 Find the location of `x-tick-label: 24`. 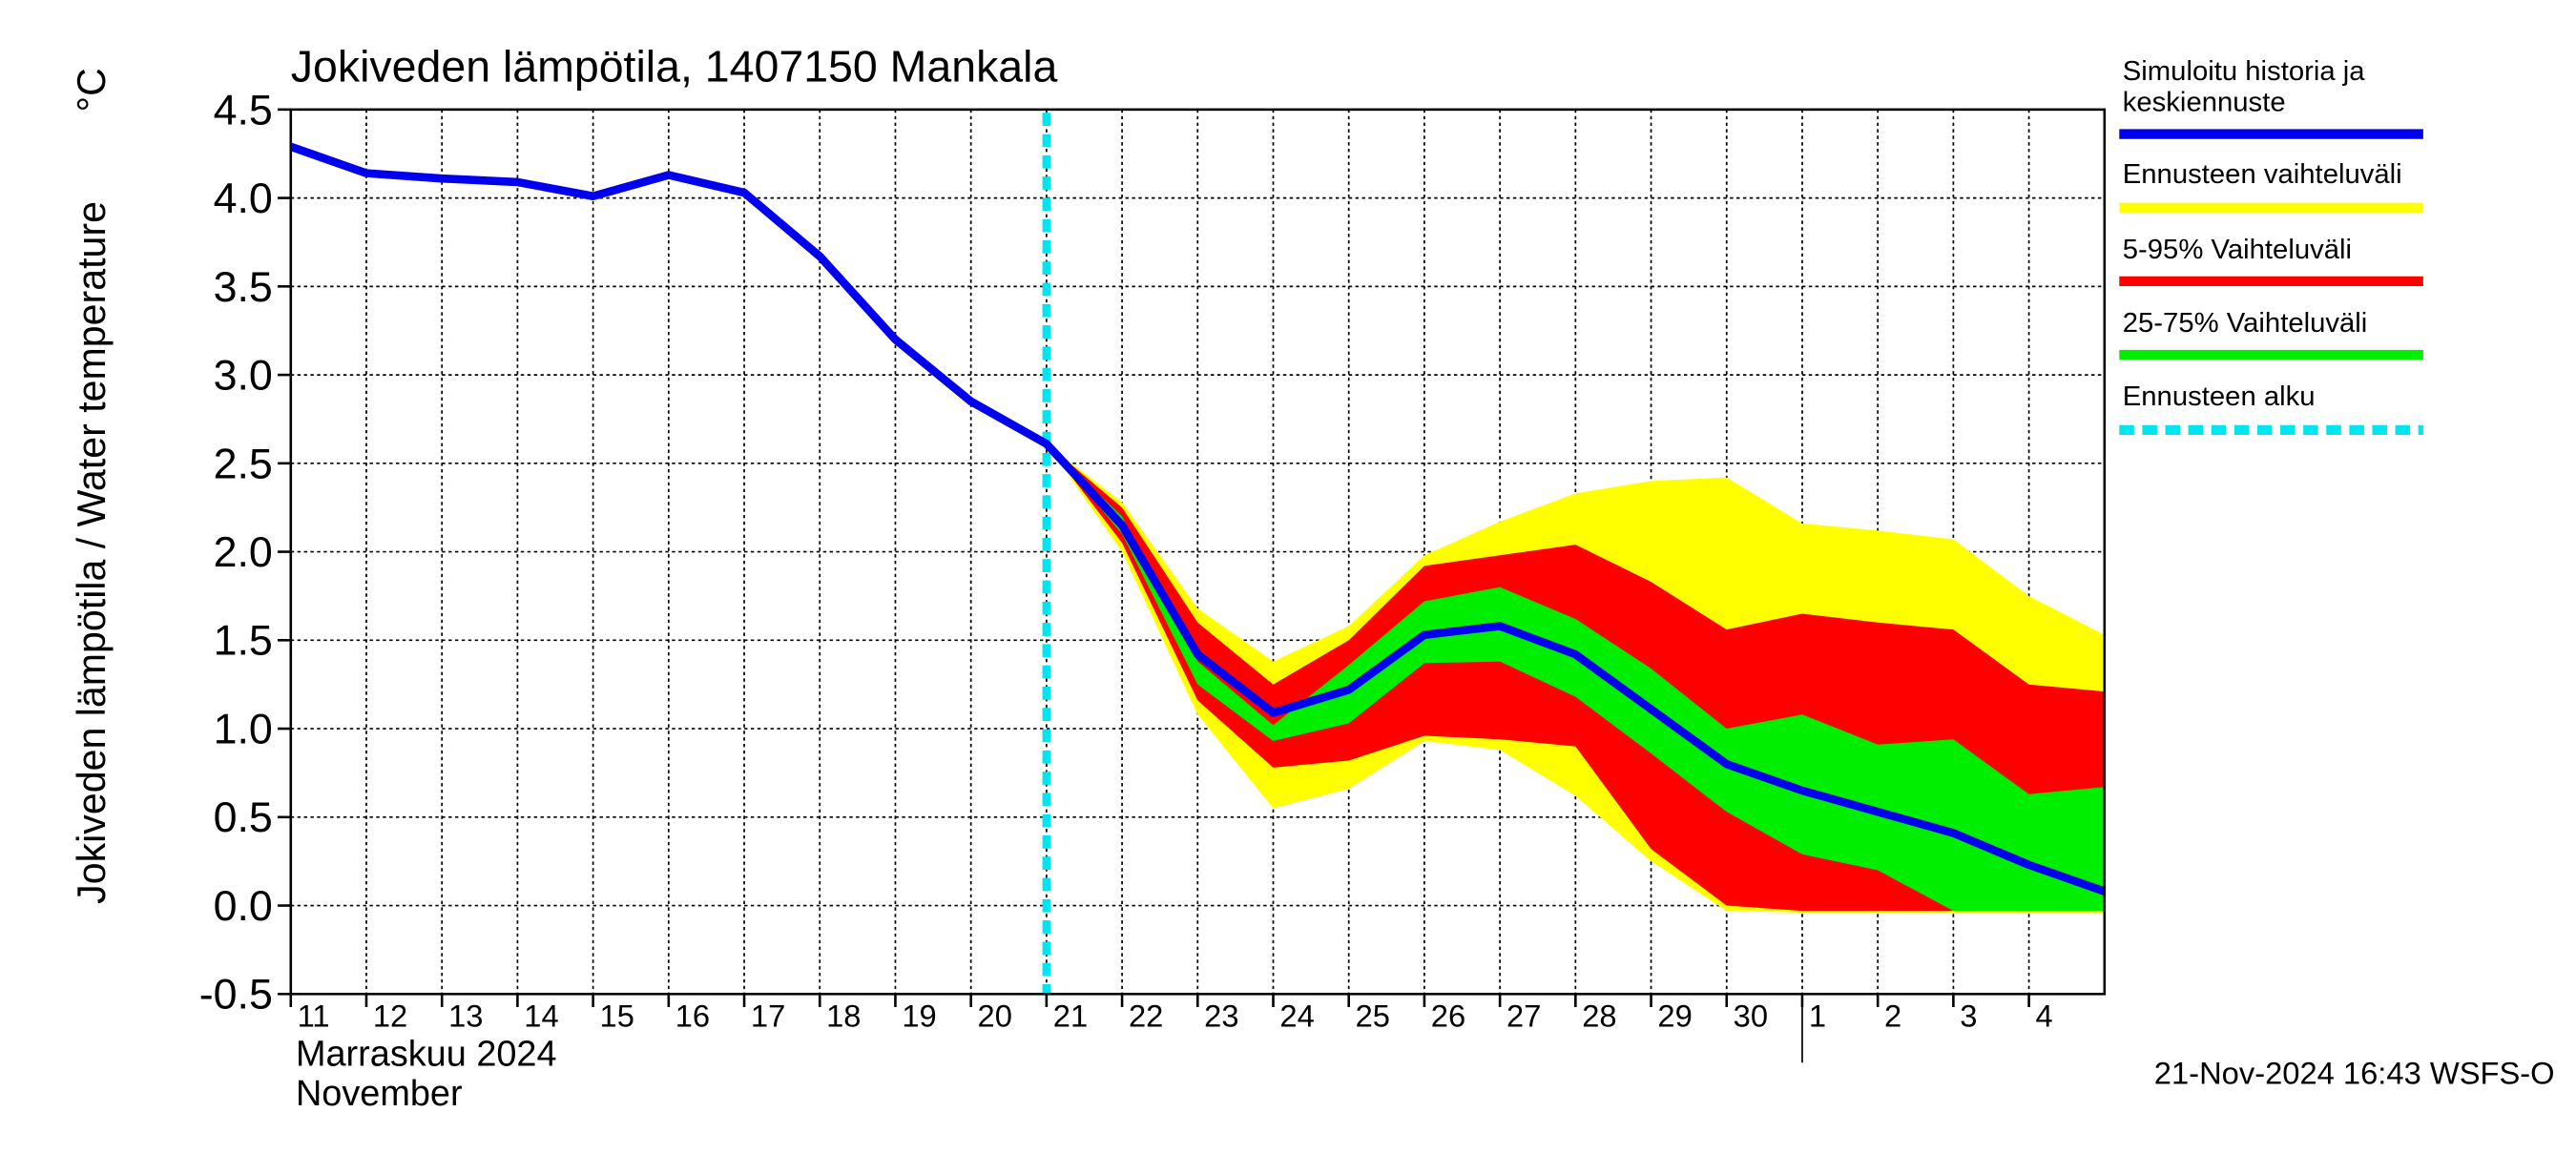

x-tick-label: 24 is located at coordinates (1296, 1016).